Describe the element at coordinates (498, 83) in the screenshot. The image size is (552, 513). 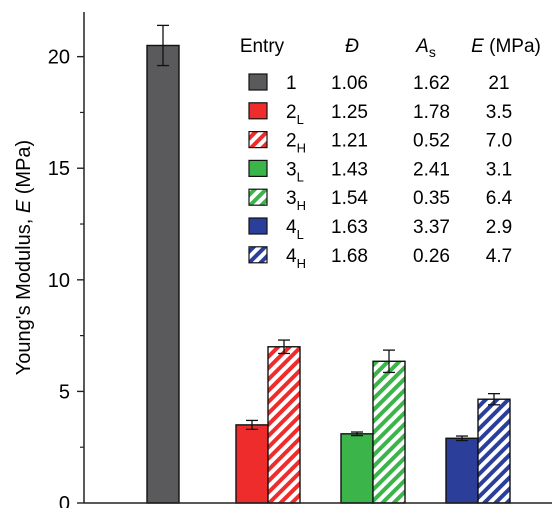
I see `legend-modulus-value: 21` at that location.